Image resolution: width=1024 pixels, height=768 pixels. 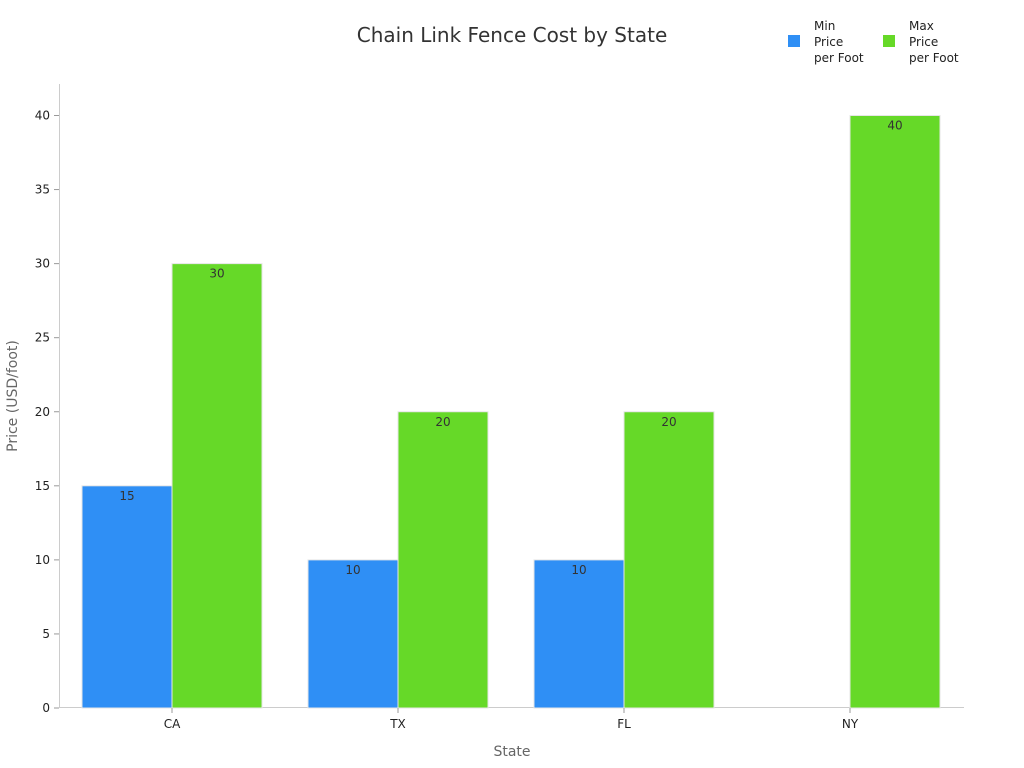 I want to click on y-tick-label-5: 5, so click(x=46, y=634).